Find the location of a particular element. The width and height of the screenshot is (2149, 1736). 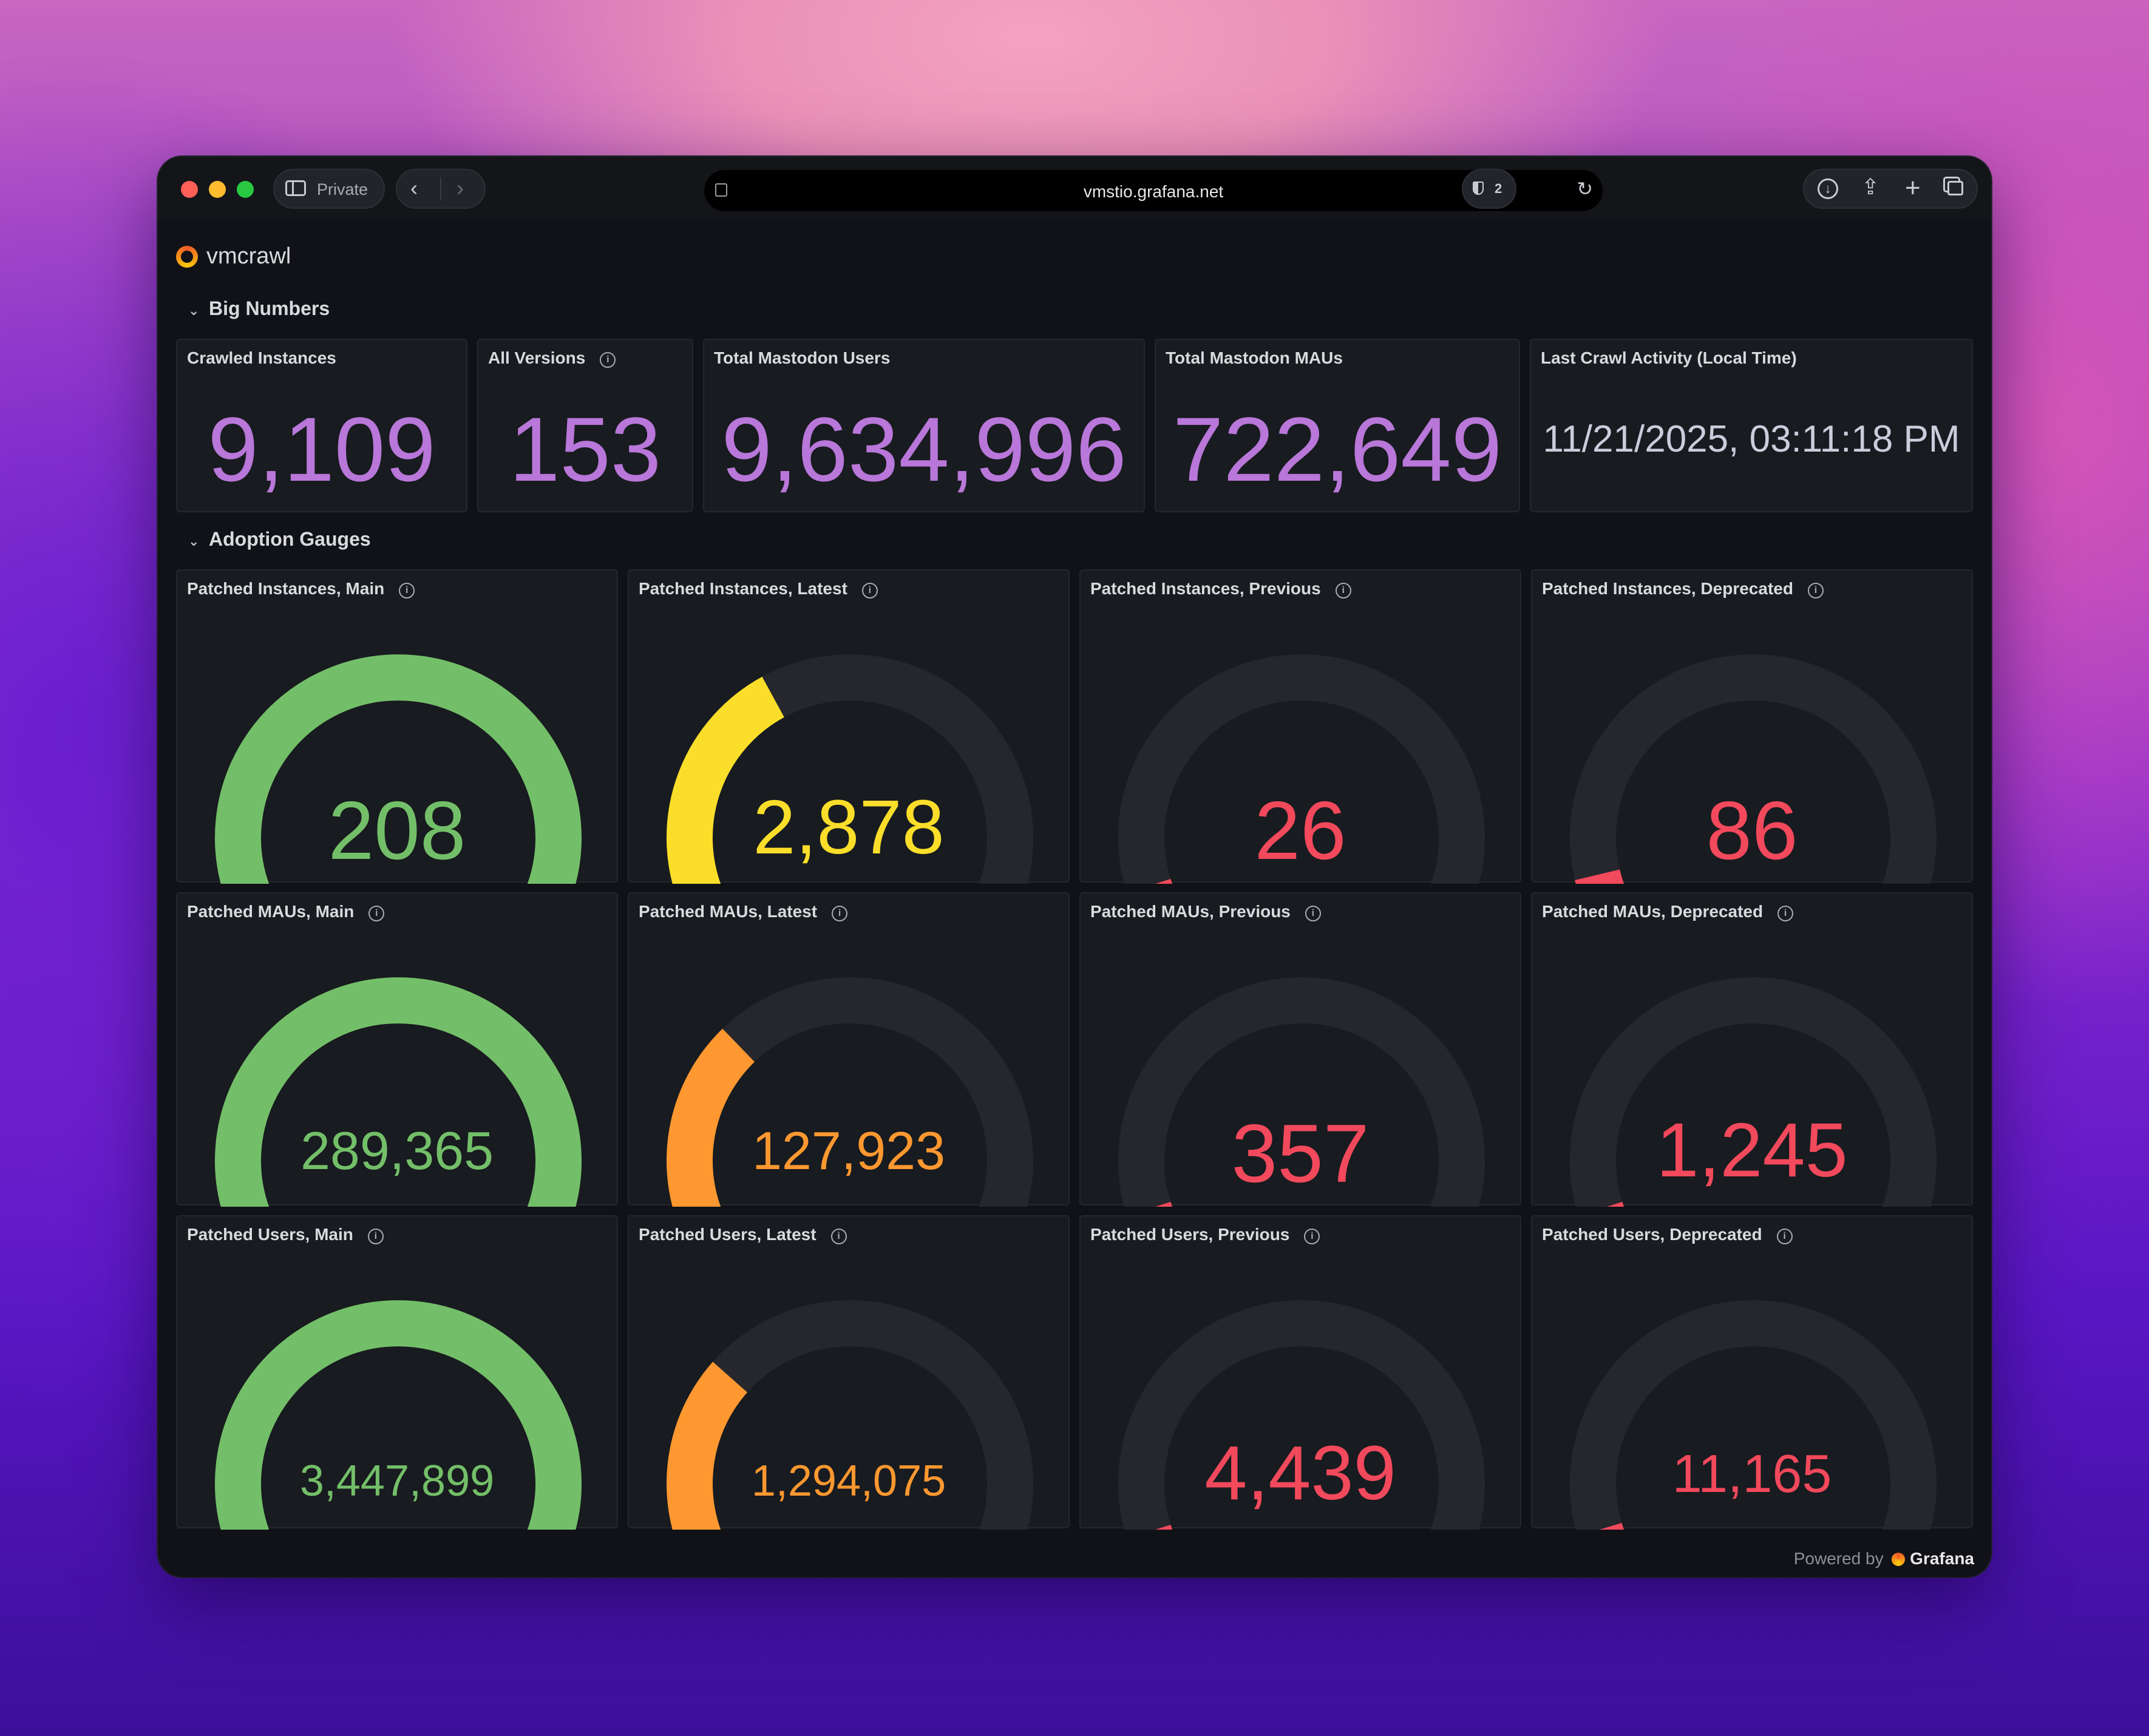

panel-title: Patched Instances, Deprecated i is located at coordinates (1683, 588).